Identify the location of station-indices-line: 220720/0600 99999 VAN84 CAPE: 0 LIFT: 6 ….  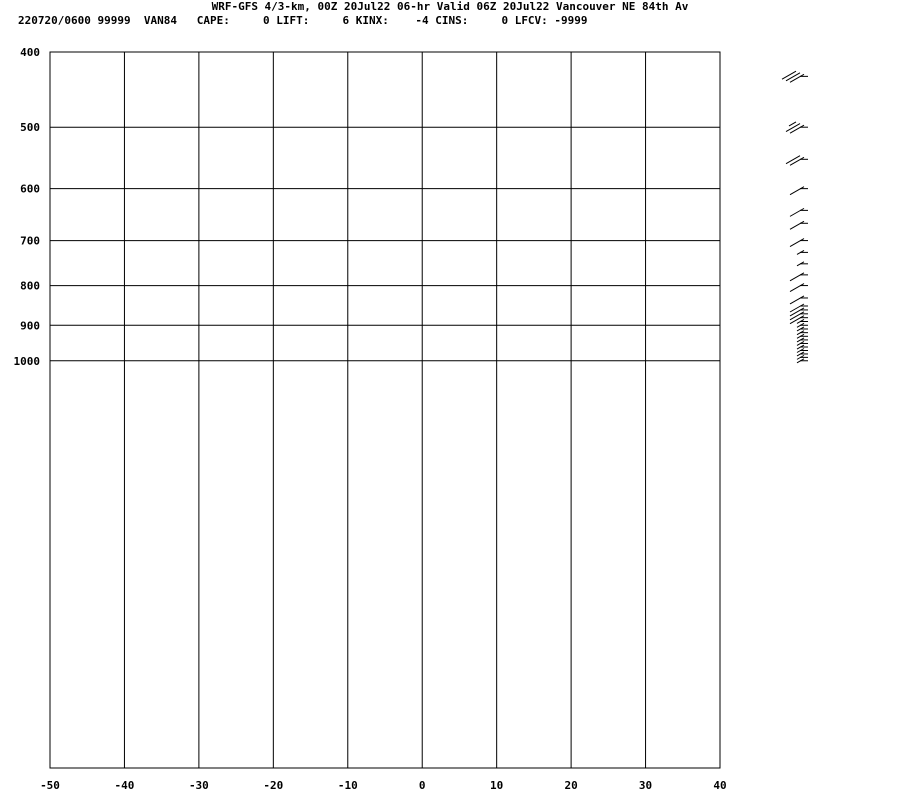
(303, 20).